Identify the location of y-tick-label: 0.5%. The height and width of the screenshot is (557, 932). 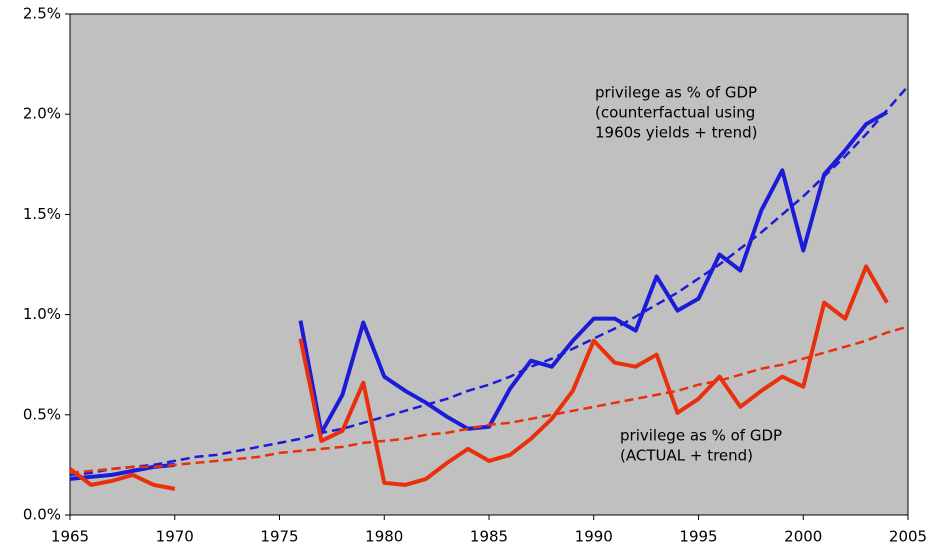
(42, 414).